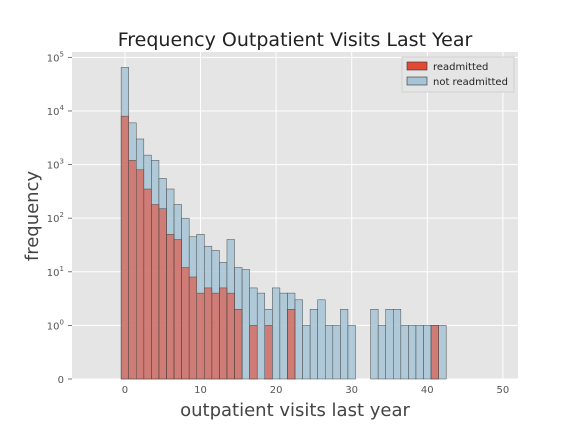  I want to click on y-tick-label: 10¹, so click(55, 272).